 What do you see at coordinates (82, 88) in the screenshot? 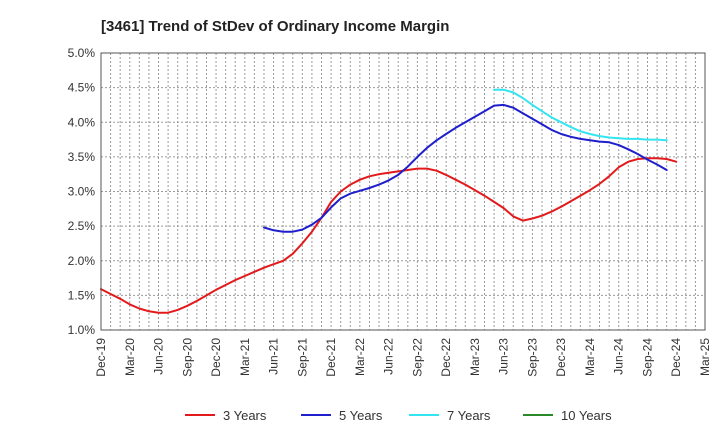
I see `y-tick-label: 4.5%` at bounding box center [82, 88].